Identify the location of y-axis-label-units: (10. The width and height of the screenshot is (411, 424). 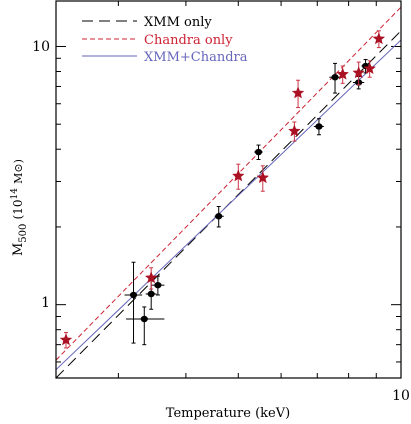
(18, 210).